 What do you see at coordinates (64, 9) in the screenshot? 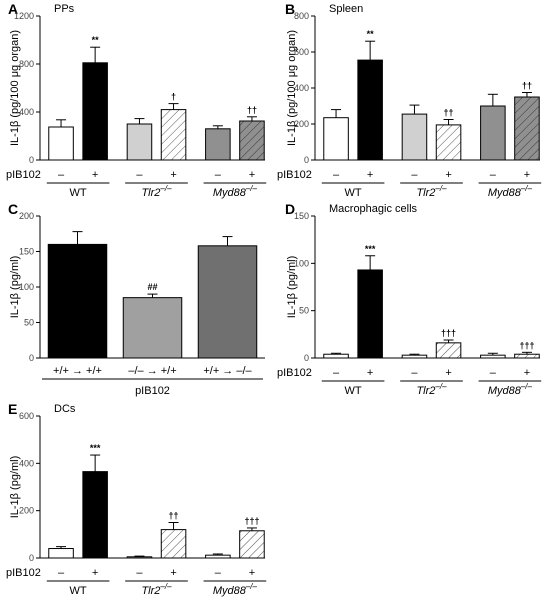
I see `panel-title: PPs` at bounding box center [64, 9].